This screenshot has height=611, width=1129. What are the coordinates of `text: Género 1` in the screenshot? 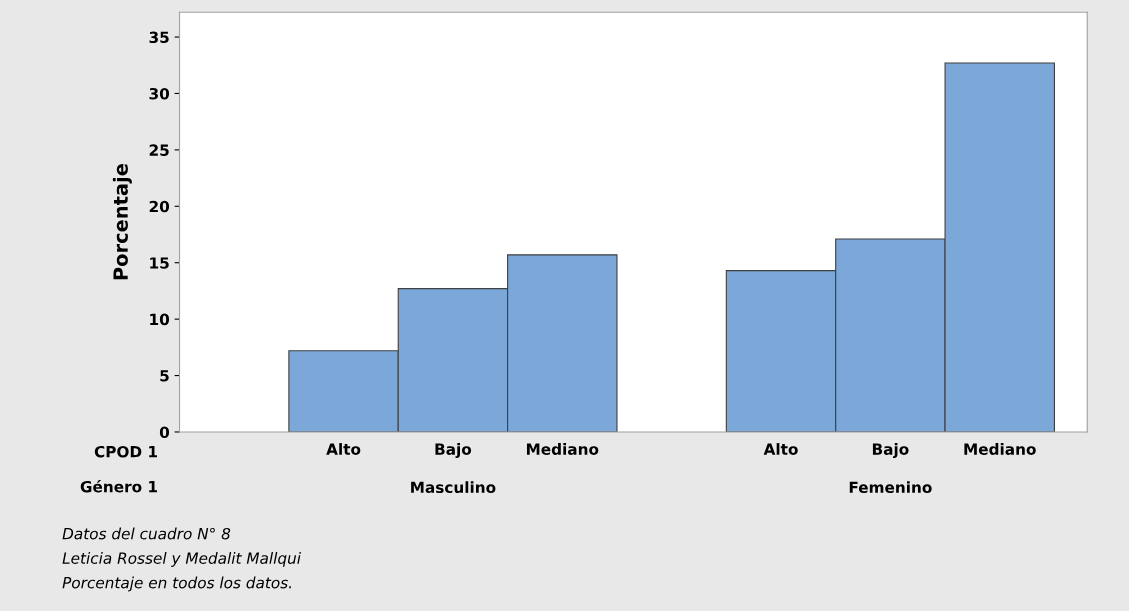 It's located at (119, 486).